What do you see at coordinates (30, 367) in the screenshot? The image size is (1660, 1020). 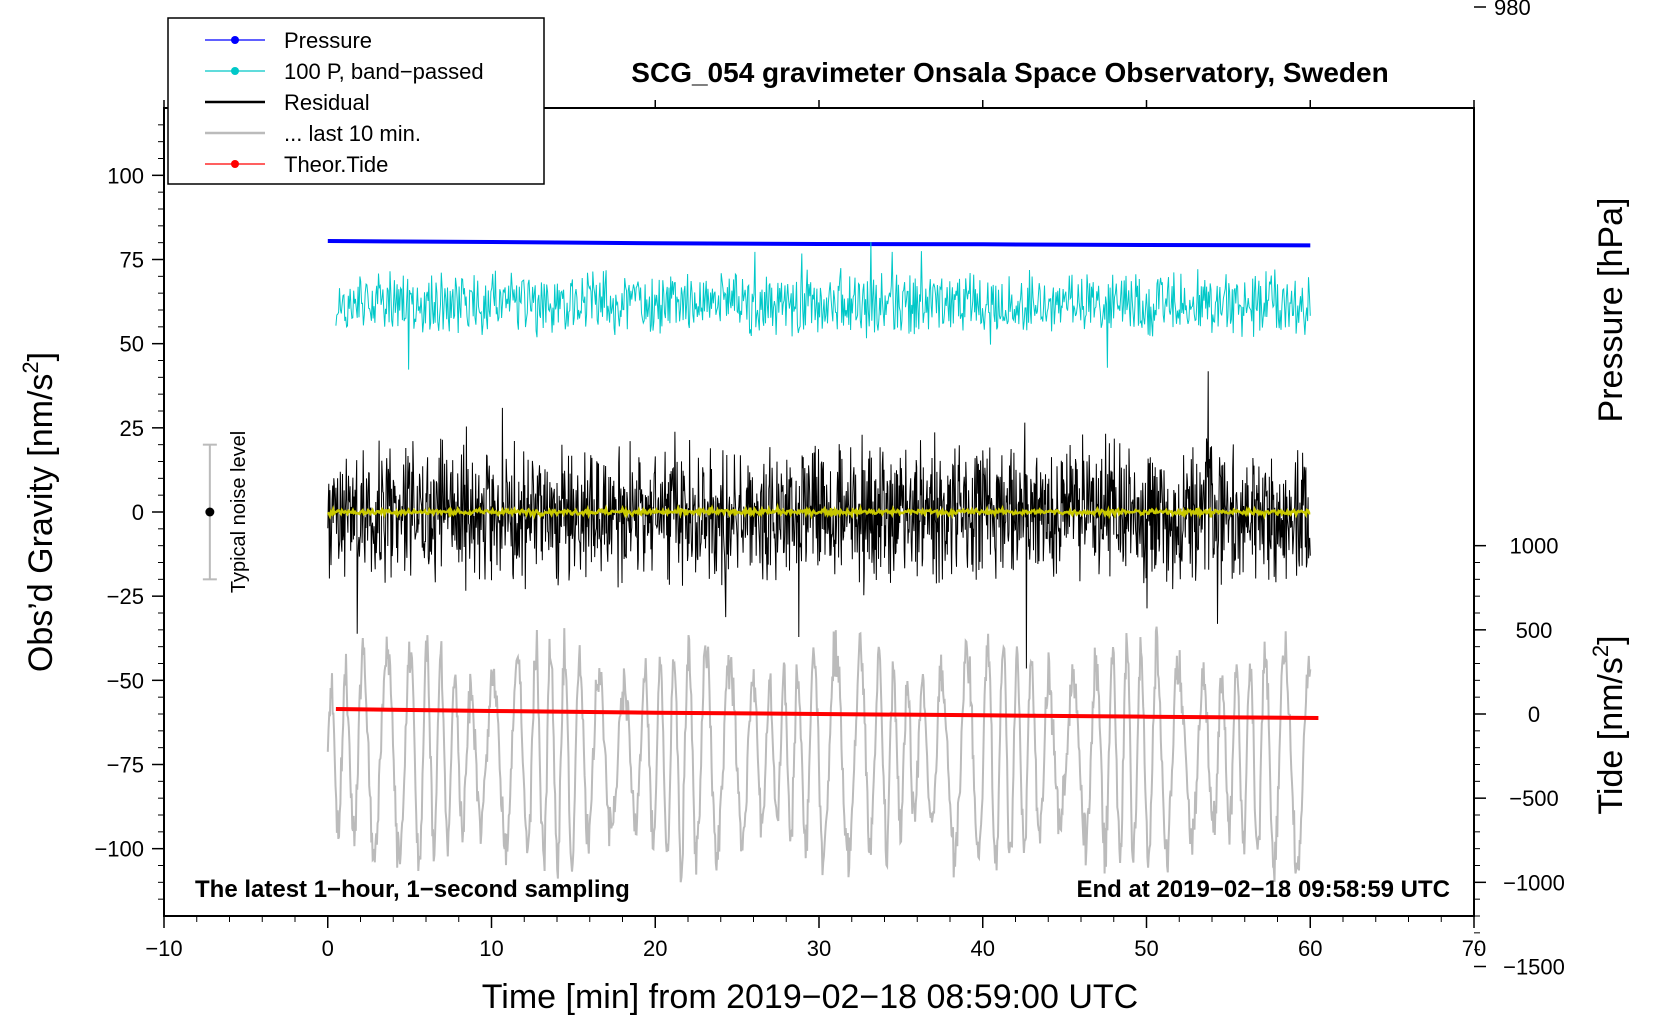 I see `y-axis-label-gravity-sup: 2` at bounding box center [30, 367].